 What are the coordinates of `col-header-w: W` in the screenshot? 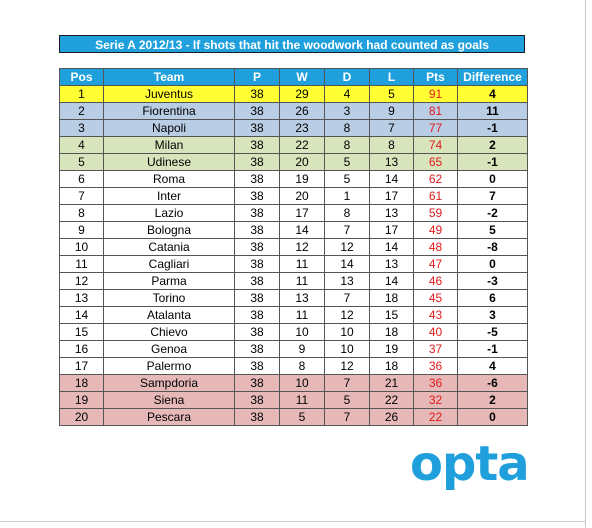 It's located at (302, 77).